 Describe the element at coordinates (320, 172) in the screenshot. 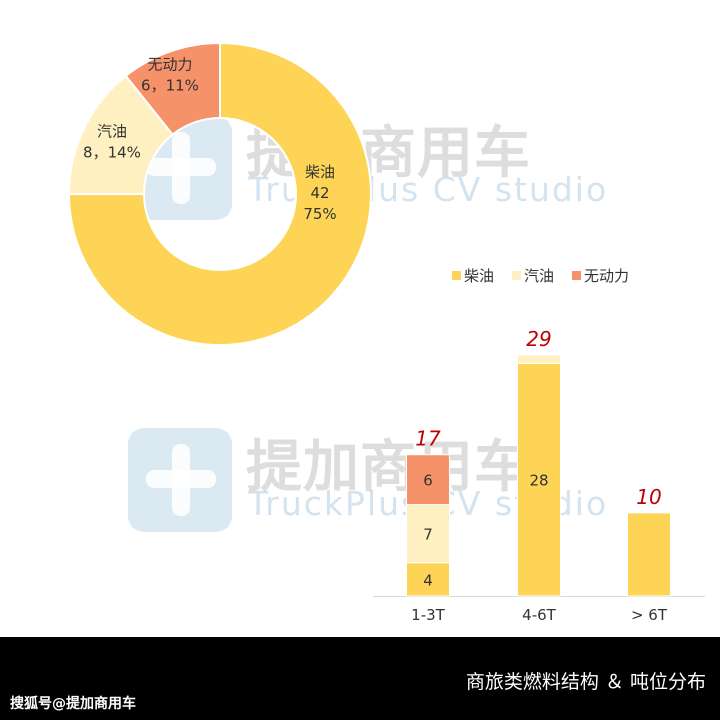

I see `donut-slice-label: 柴油` at that location.